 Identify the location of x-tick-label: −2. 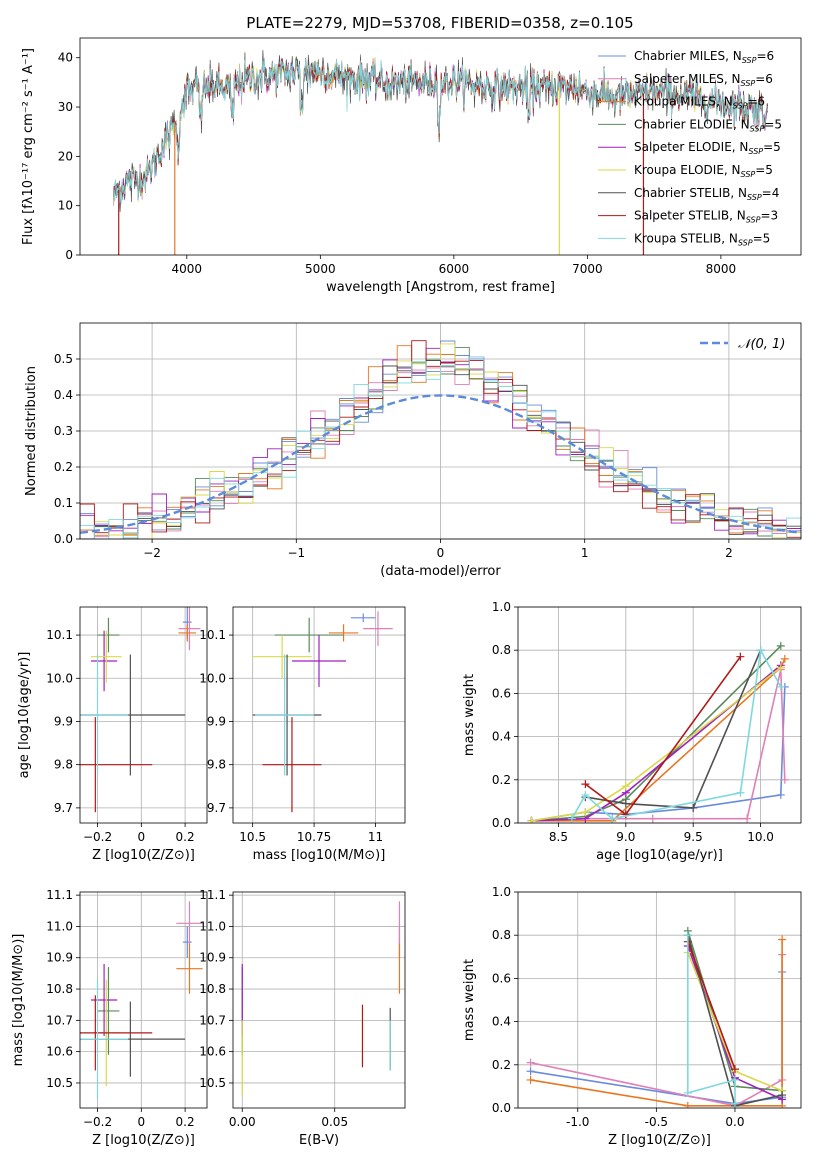
(152, 553).